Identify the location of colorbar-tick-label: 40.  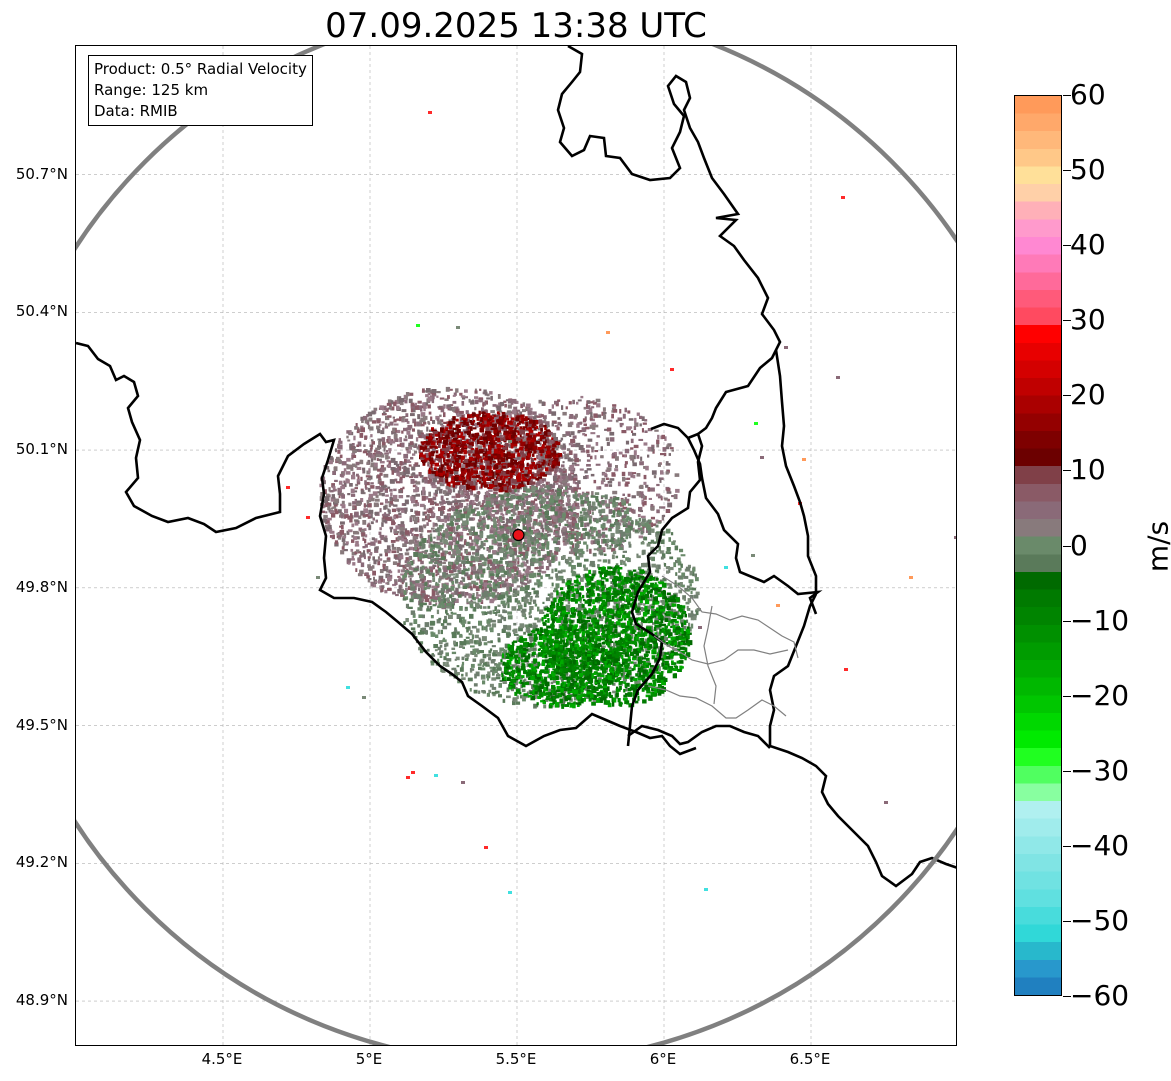
(1088, 245).